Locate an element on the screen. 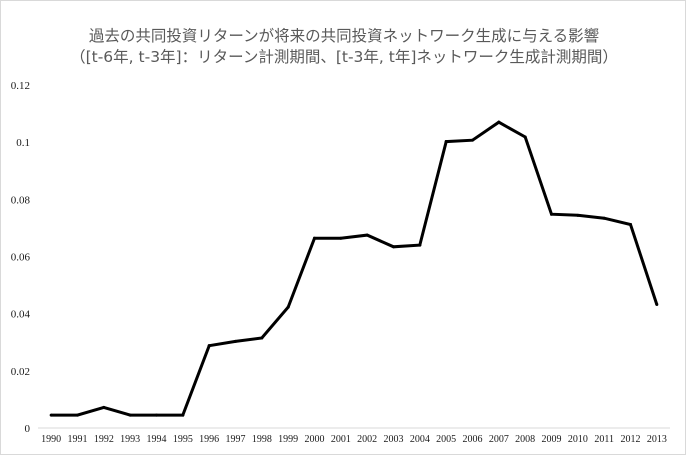 The height and width of the screenshot is (455, 686). y-tick-label: 0.1 is located at coordinates (23, 143).